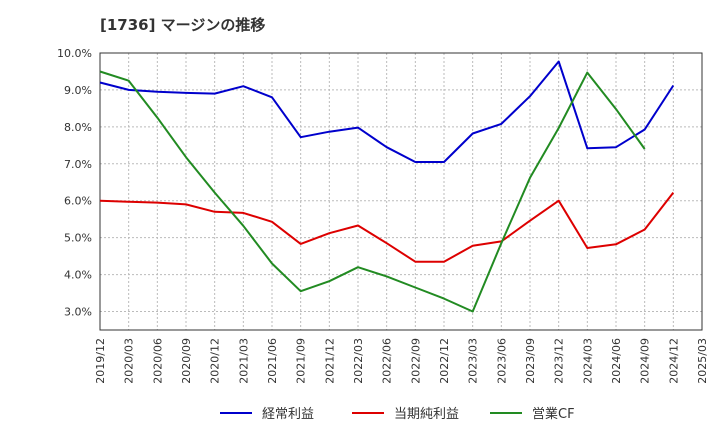 This screenshot has height=440, width=720. What do you see at coordinates (673, 361) in the screenshot?
I see `x-tick-label: 2024/12` at bounding box center [673, 361].